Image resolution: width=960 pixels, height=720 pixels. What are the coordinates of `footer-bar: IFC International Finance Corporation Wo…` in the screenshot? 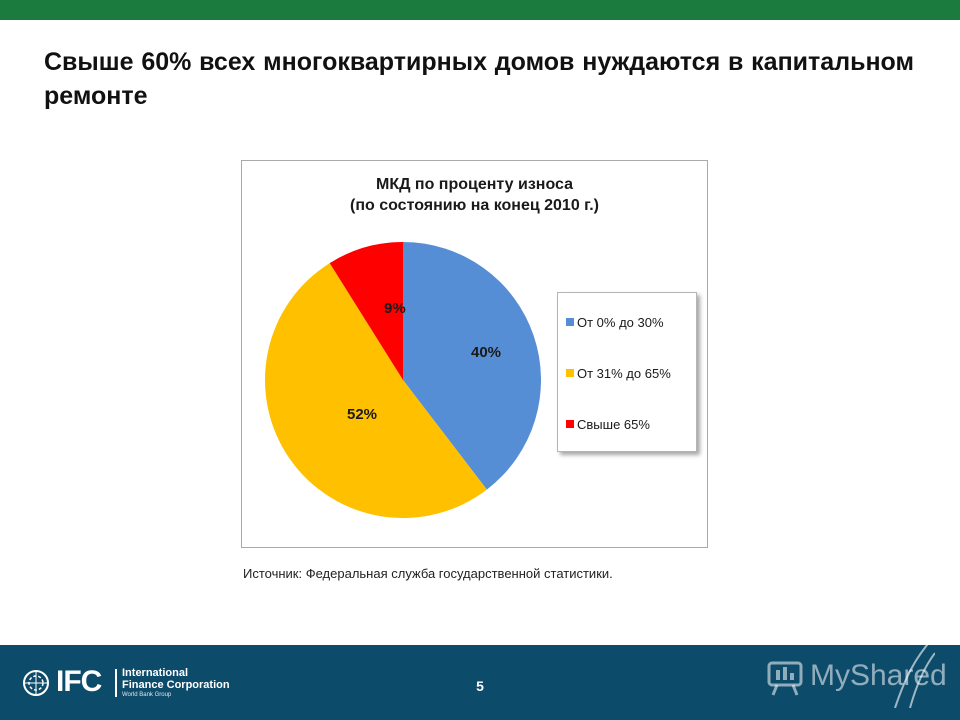 It's located at (480, 679).